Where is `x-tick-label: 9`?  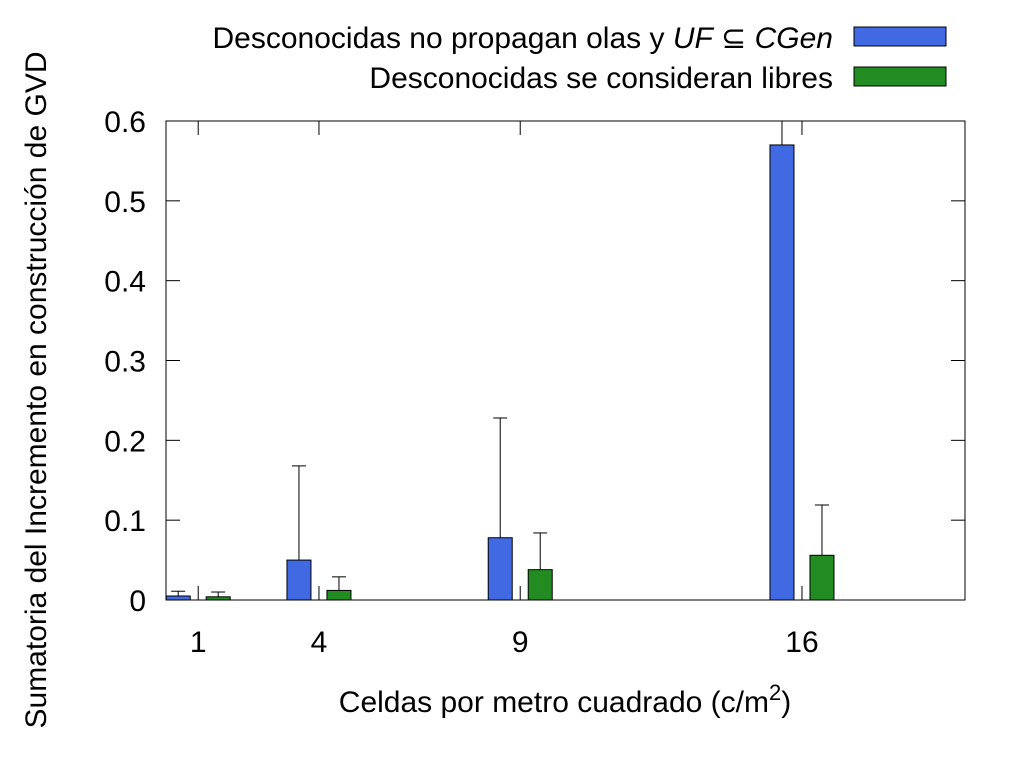 x-tick-label: 9 is located at coordinates (520, 642).